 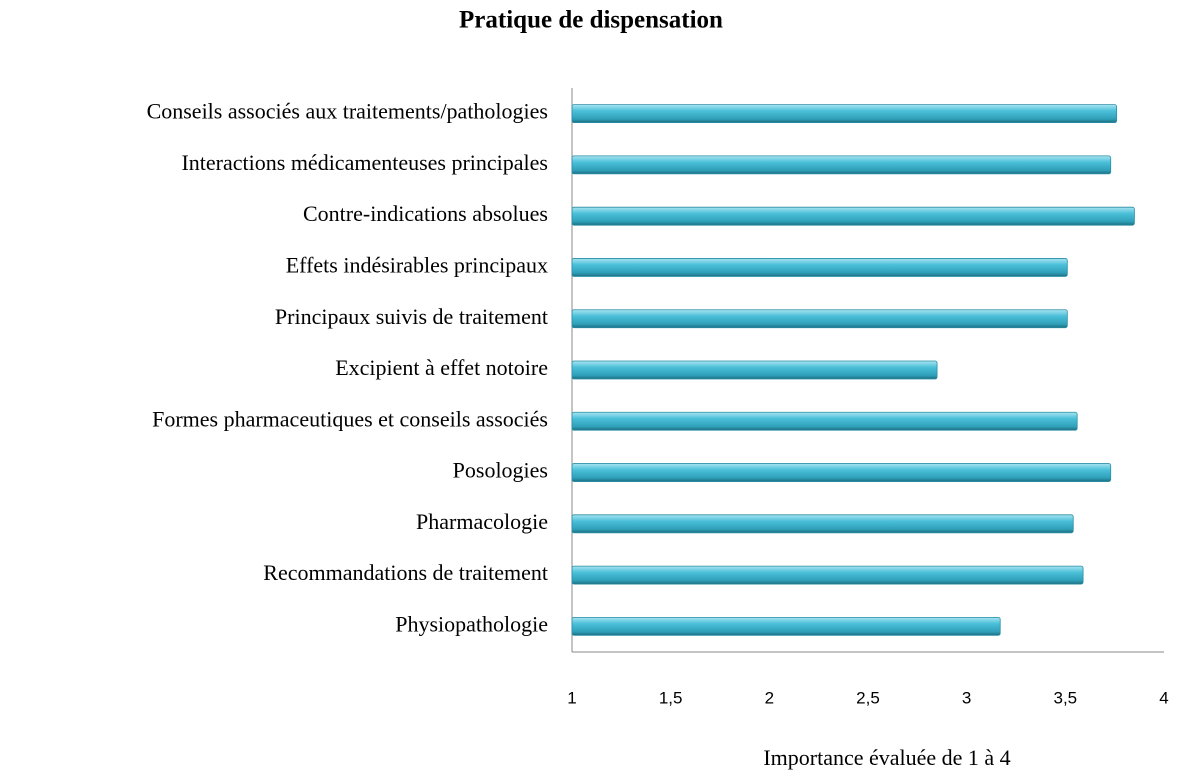 I want to click on x-tick-label: 1, so click(x=571, y=697).